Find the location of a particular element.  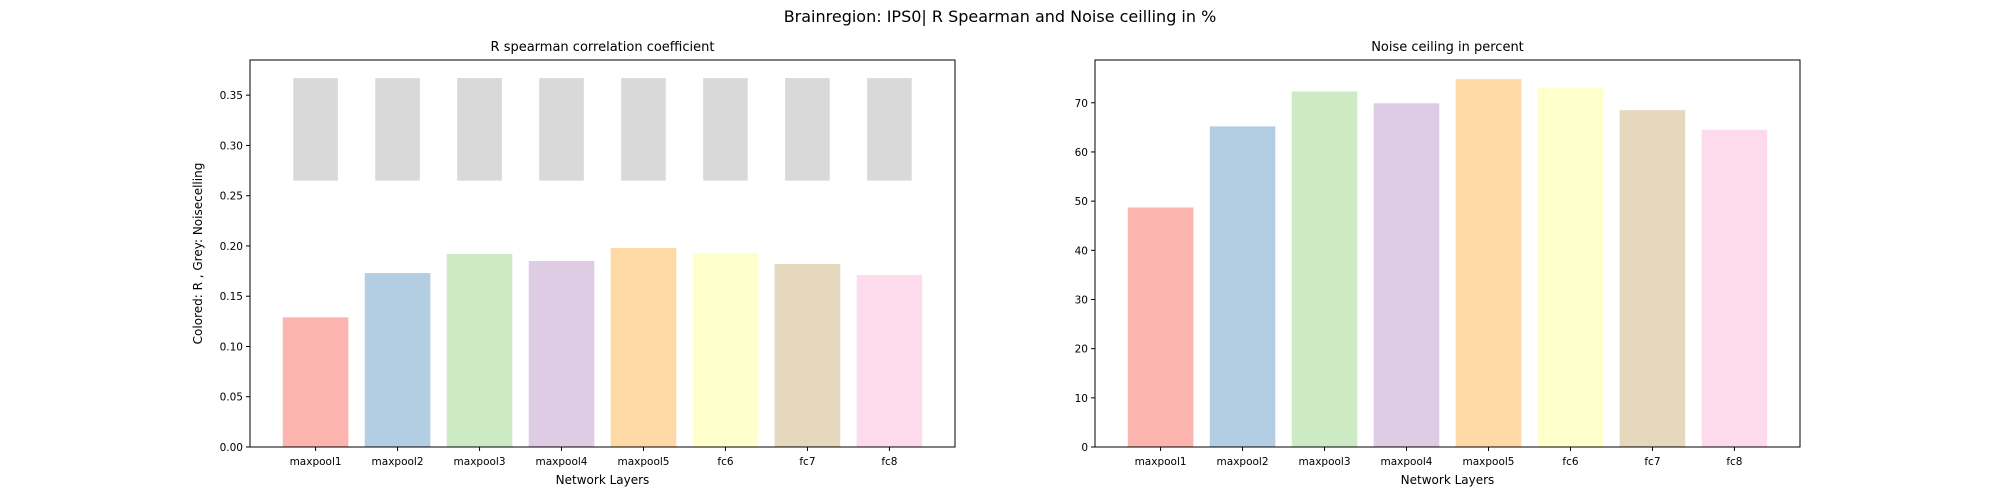

y-tick-label: 0.30 is located at coordinates (231, 146).